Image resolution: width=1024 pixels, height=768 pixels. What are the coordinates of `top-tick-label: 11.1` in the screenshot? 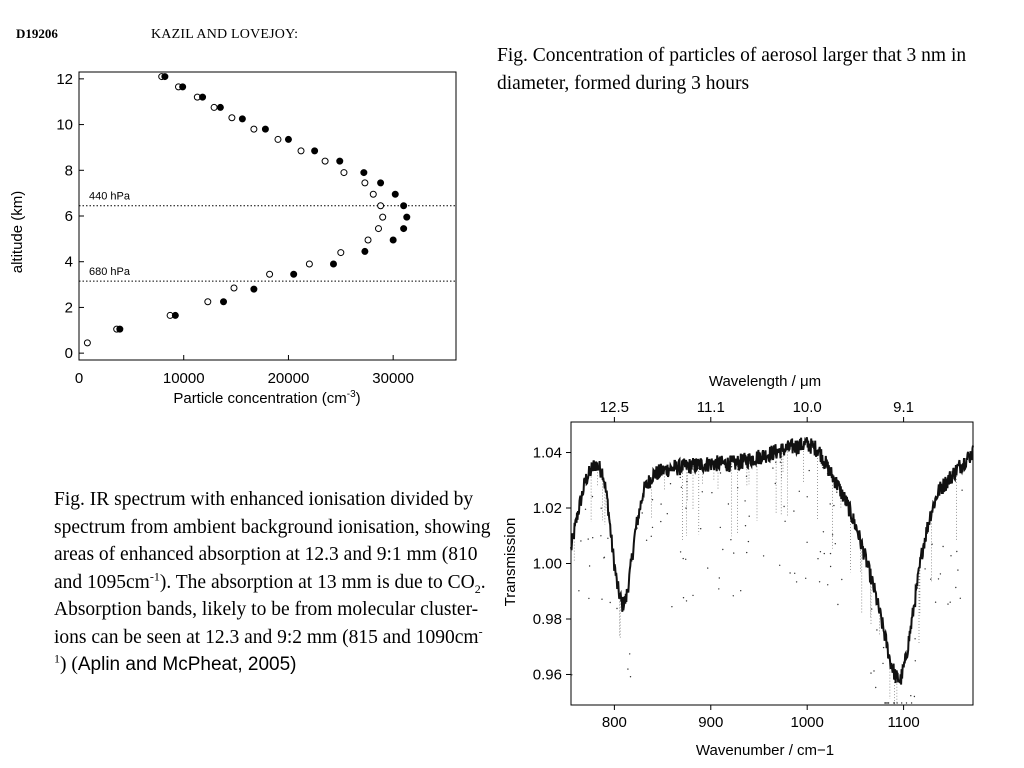 It's located at (711, 407).